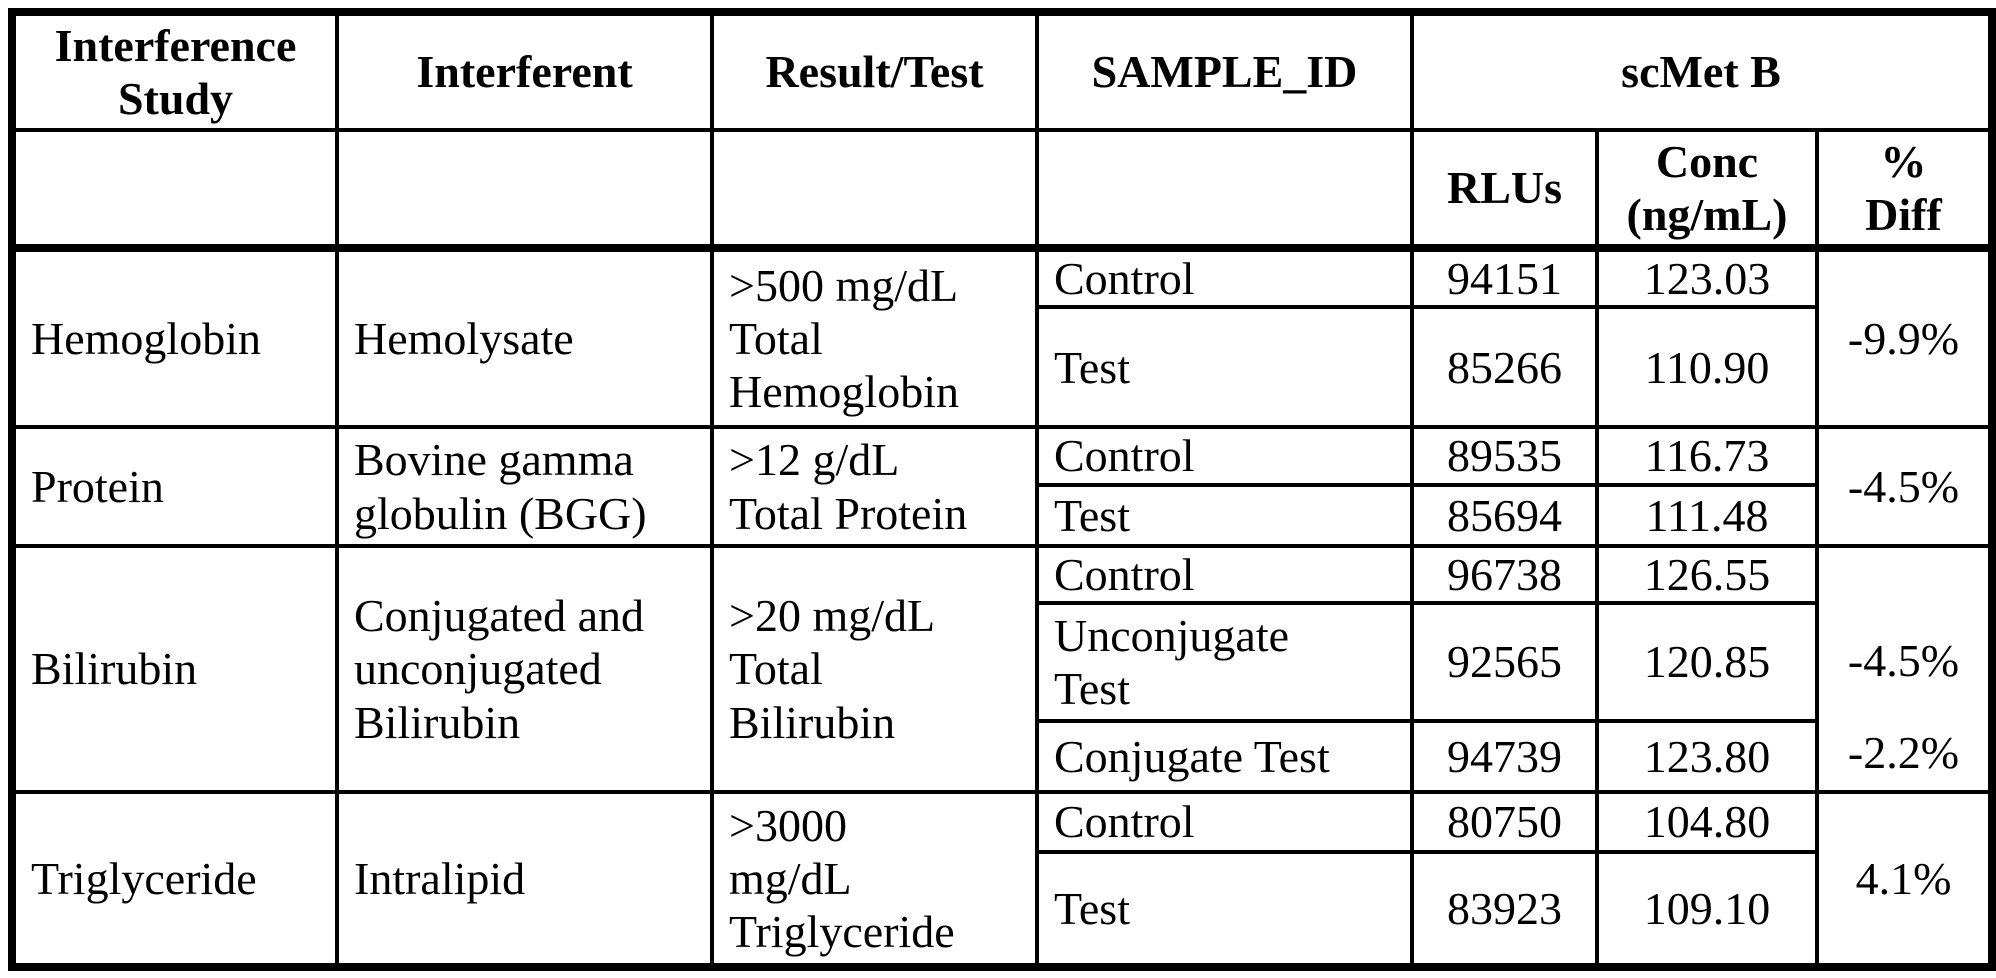  I want to click on cell-sample-id: Unconjugate Test, so click(1224, 662).